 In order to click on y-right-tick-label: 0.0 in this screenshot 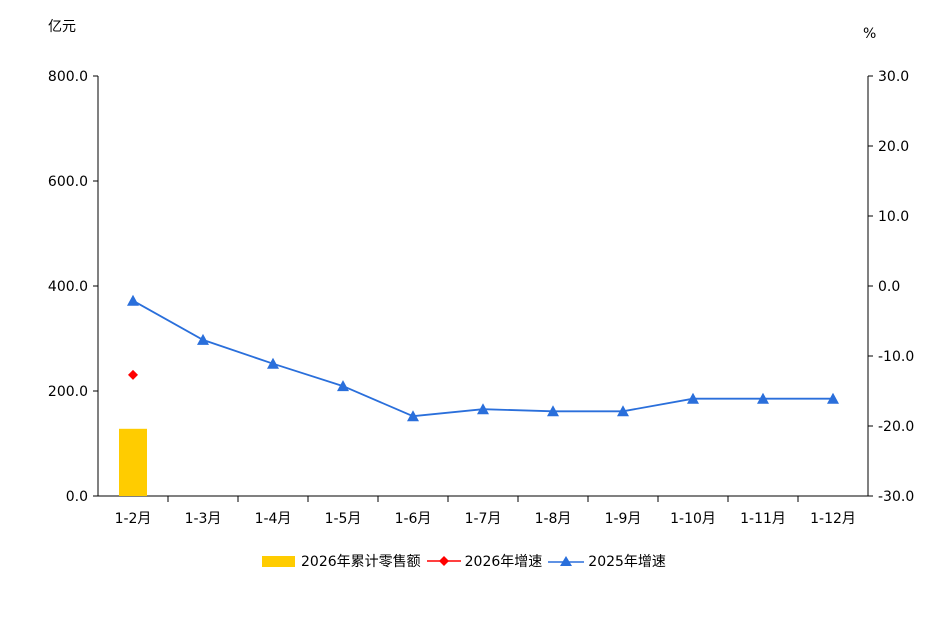, I will do `click(889, 287)`.